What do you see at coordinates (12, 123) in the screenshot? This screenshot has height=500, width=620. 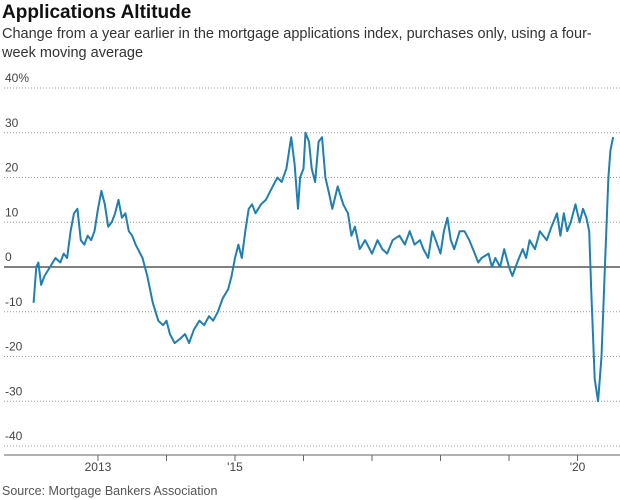 I see `y-tick-label: 30` at bounding box center [12, 123].